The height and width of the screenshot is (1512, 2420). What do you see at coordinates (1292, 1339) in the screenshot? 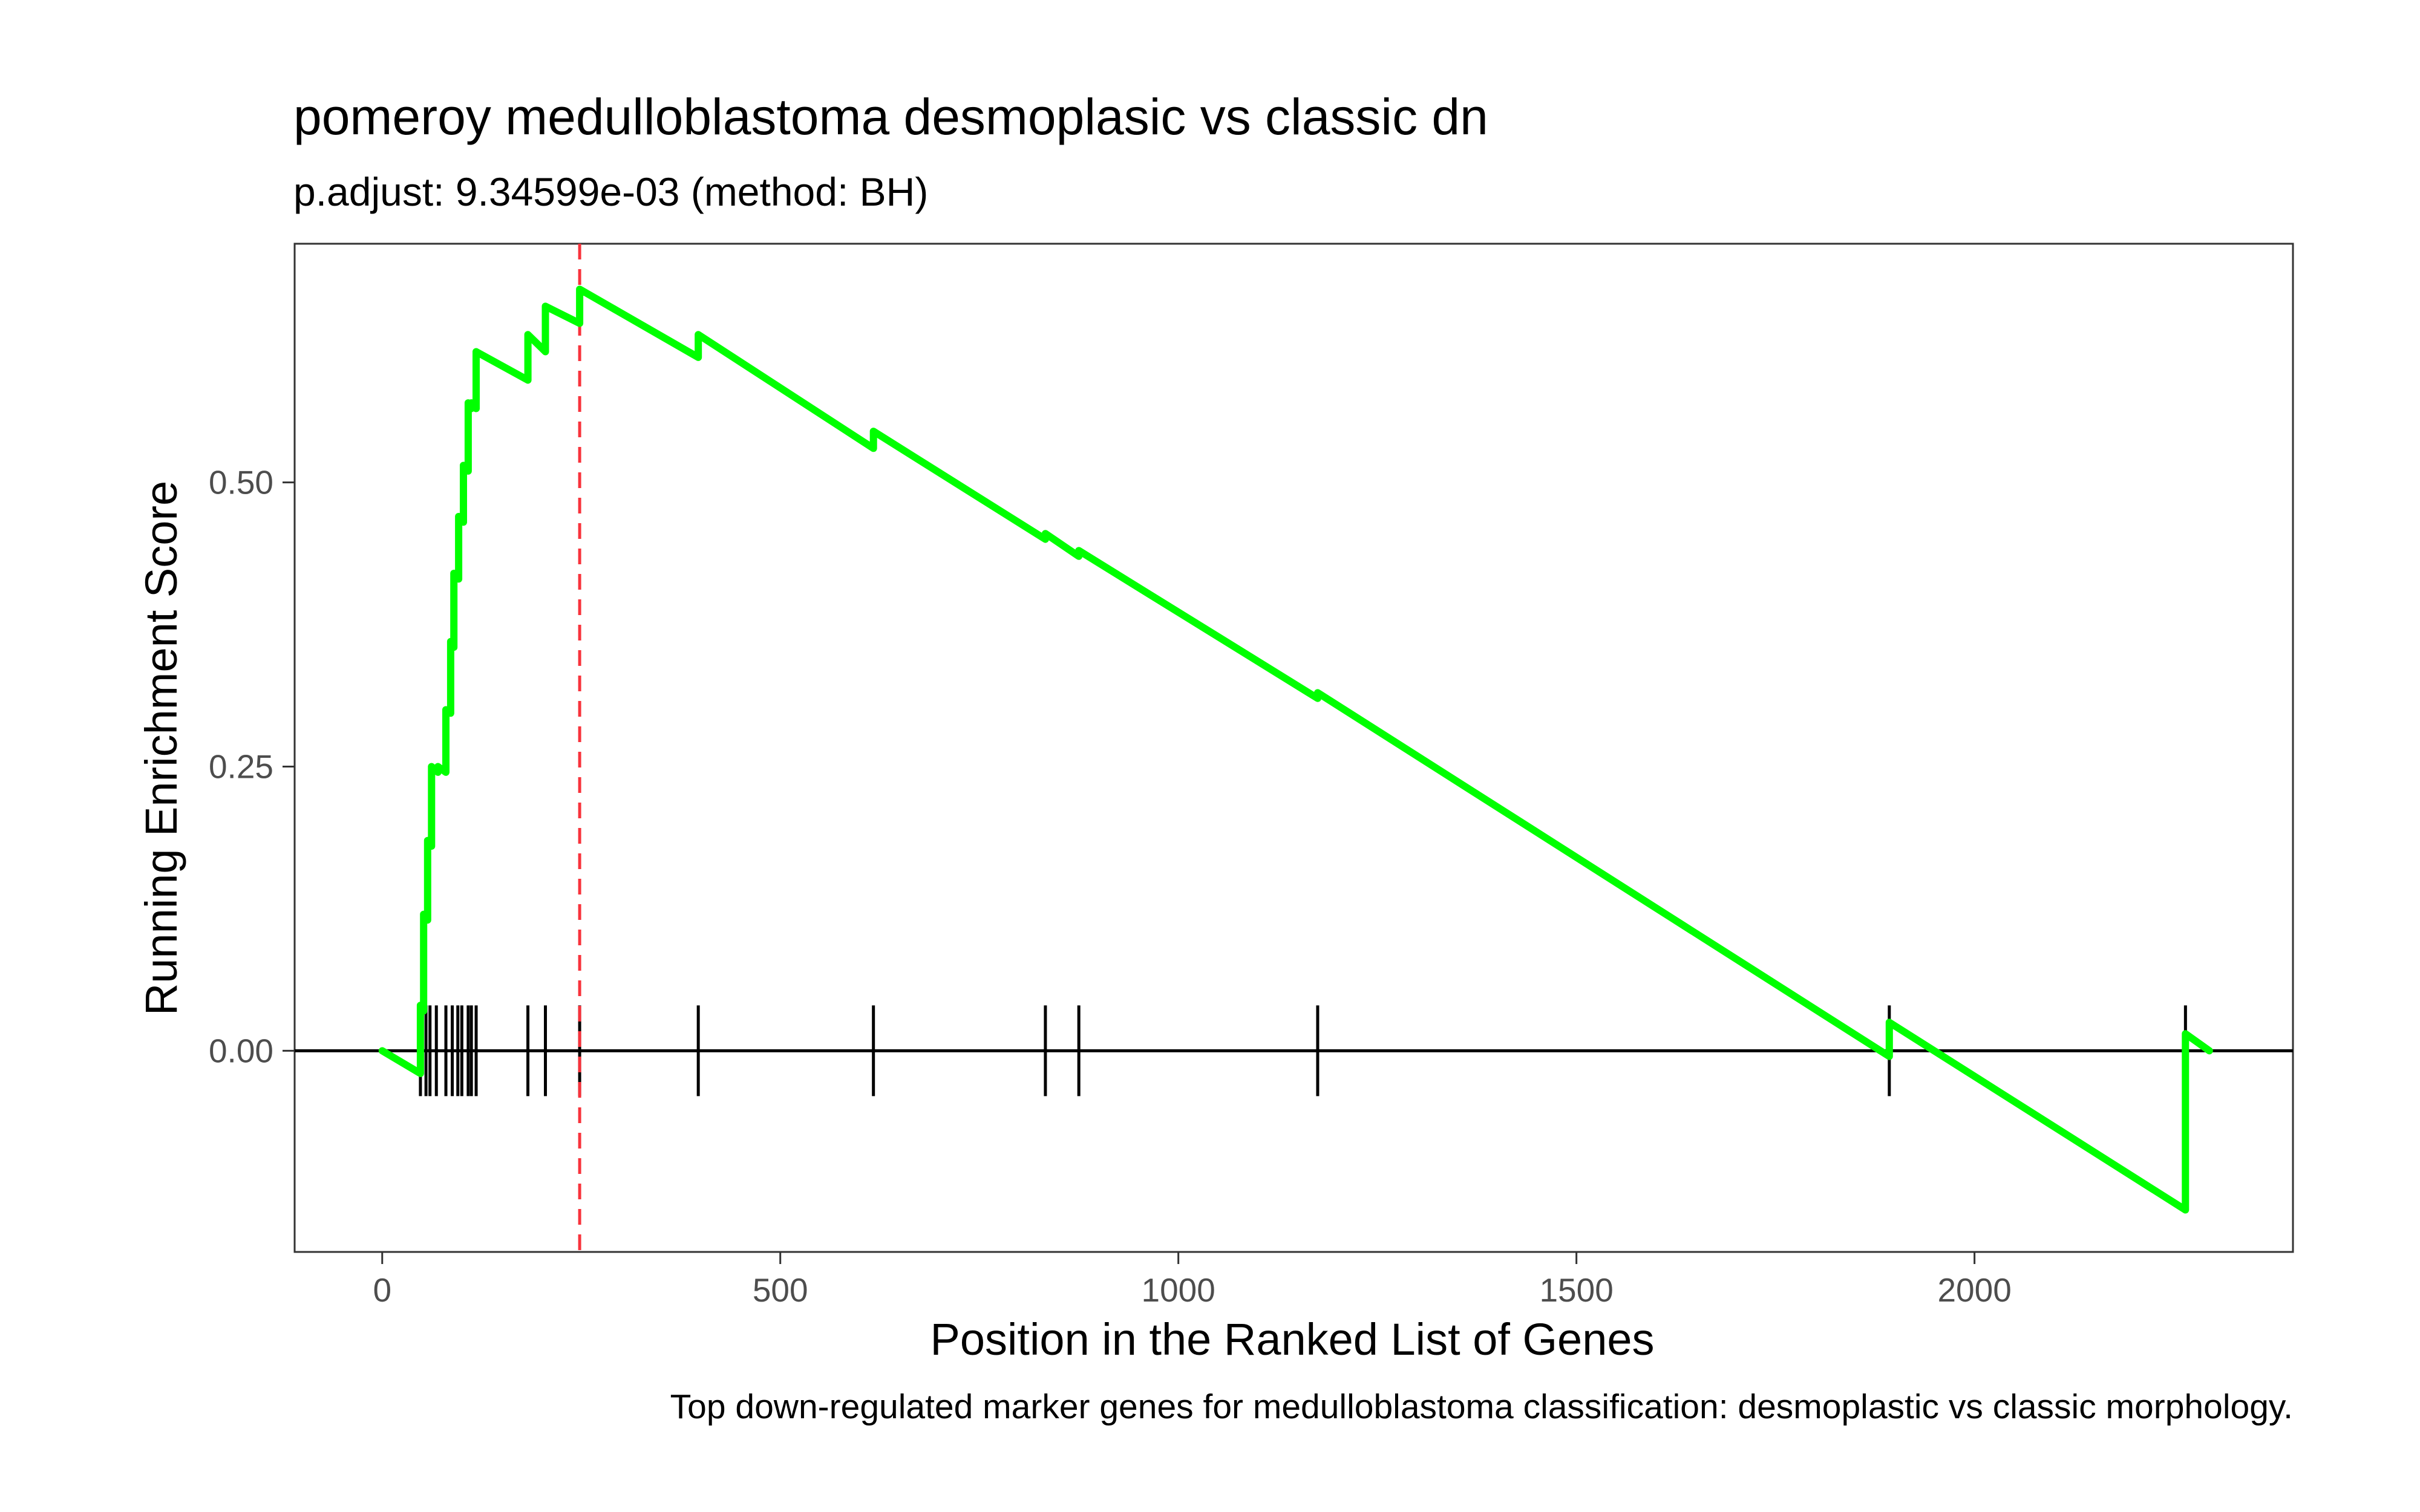
I see `x-axis-title: Position in the Ranked List of Genes` at bounding box center [1292, 1339].